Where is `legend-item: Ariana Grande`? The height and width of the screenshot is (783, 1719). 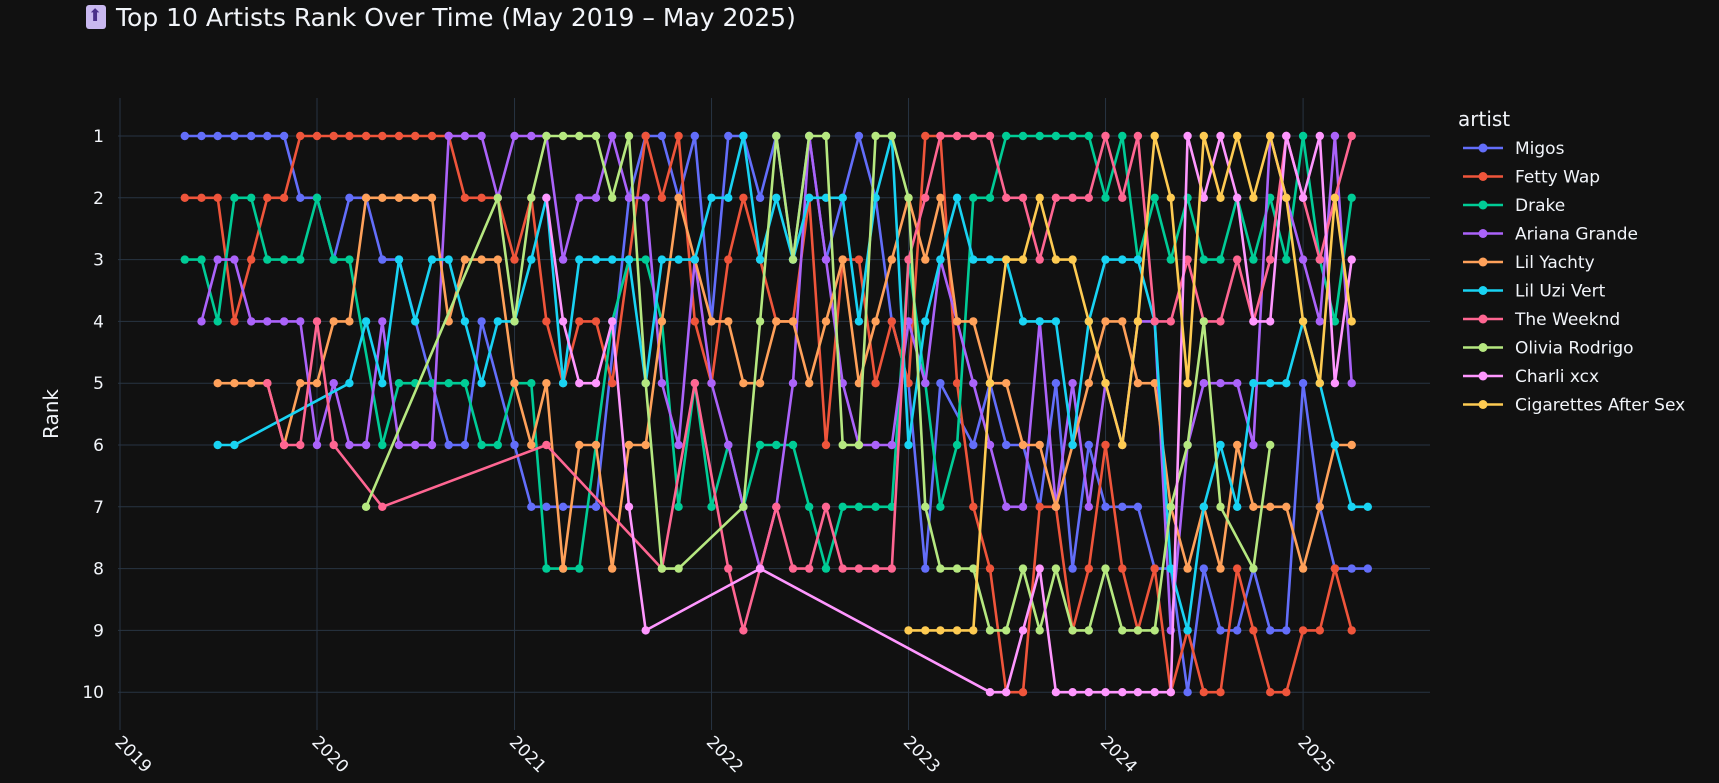
legend-item: Ariana Grande is located at coordinates (1550, 235).